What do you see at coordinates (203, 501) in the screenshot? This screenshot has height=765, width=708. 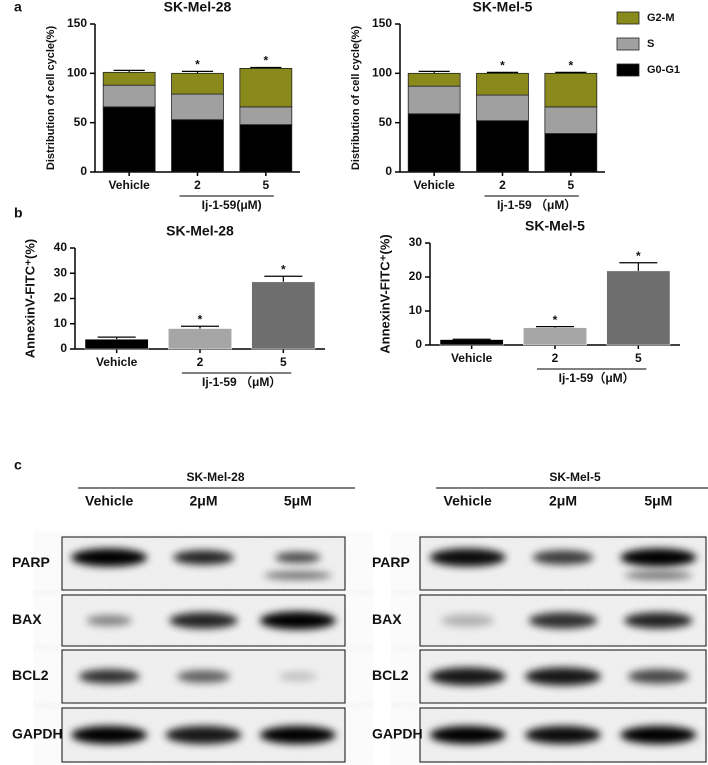 I see `lane-label: 2μM` at bounding box center [203, 501].